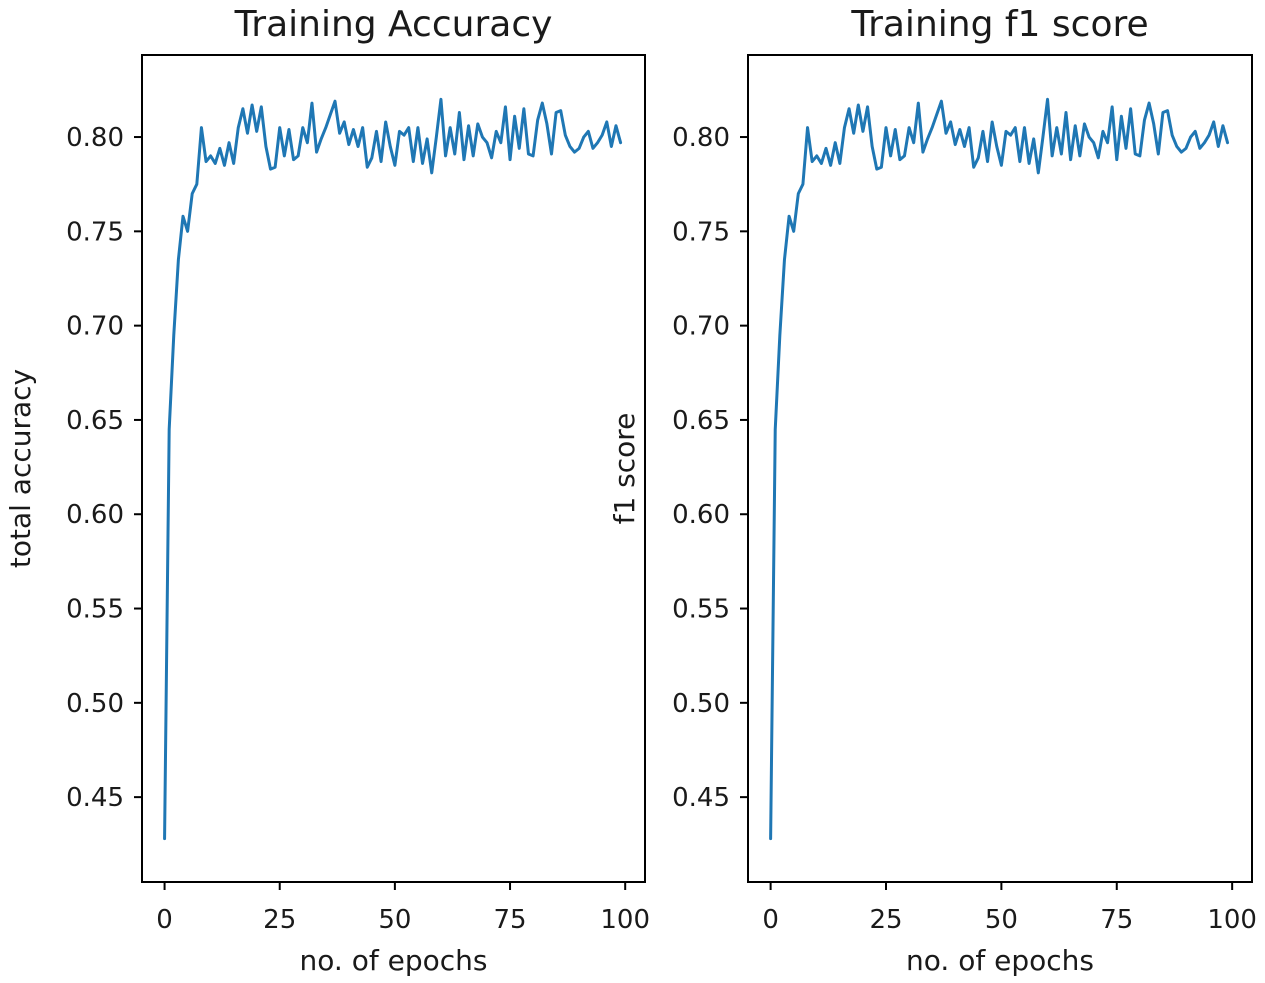 This screenshot has height=983, width=1265. What do you see at coordinates (20, 468) in the screenshot?
I see `y-axis-label: total accuracy` at bounding box center [20, 468].